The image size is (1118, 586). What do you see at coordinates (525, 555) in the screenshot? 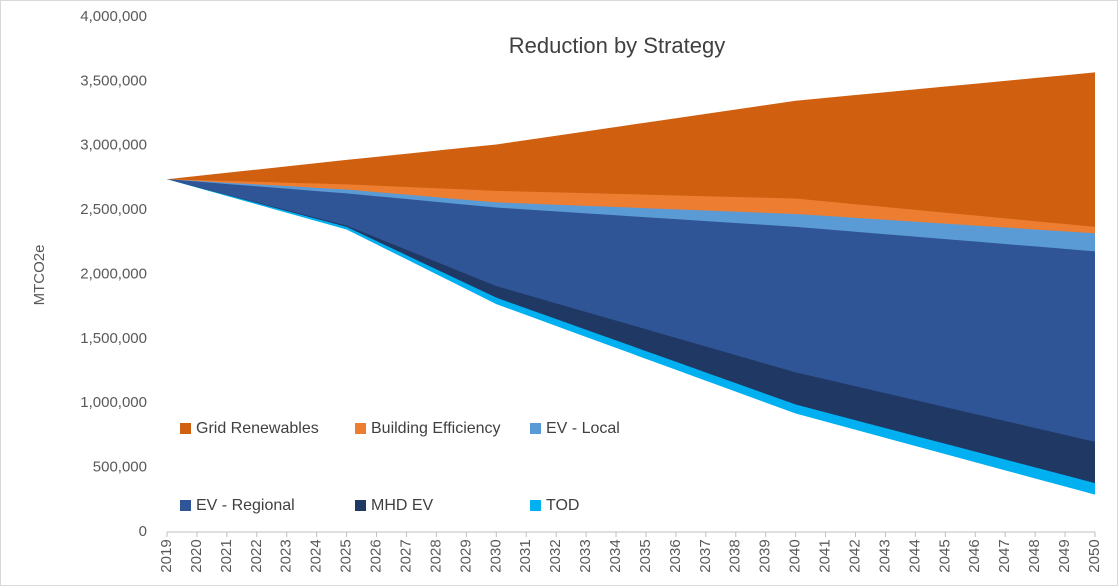
I see `x-tick-label: 2031` at bounding box center [525, 555].